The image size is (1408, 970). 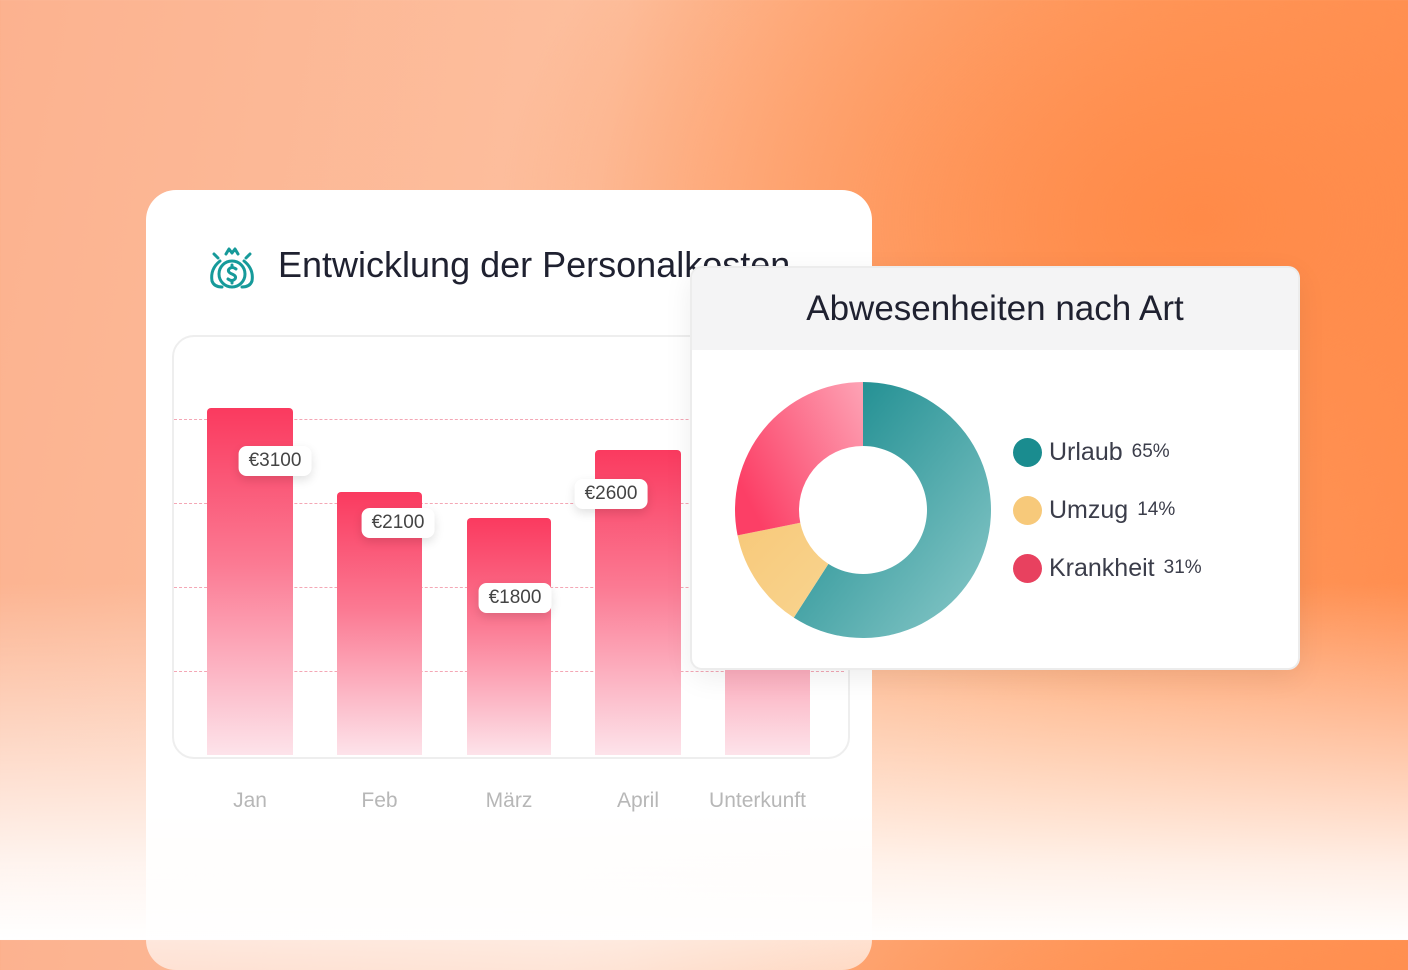 I want to click on x-tick-label: April, so click(x=638, y=800).